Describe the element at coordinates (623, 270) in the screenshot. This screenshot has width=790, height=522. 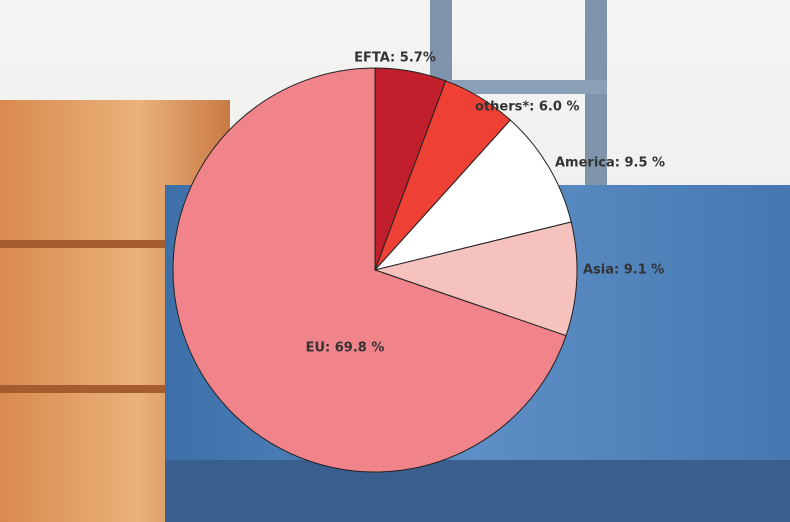
I see `slice-label: Asia: 9.1 %` at that location.